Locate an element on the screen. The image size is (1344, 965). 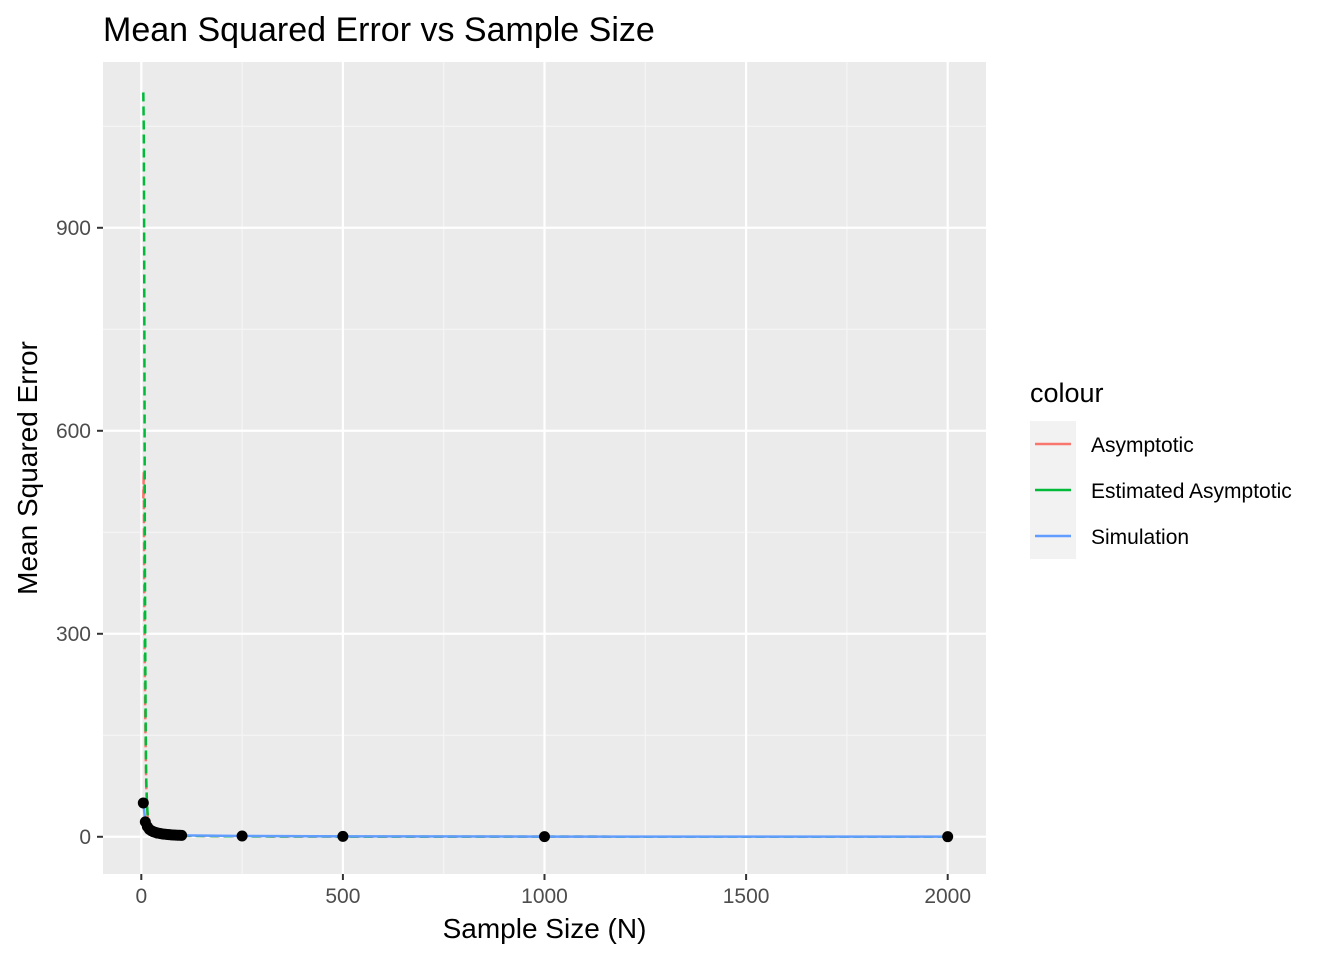
x-axis: 0 500 1000 1500 2000 is located at coordinates (553, 891).